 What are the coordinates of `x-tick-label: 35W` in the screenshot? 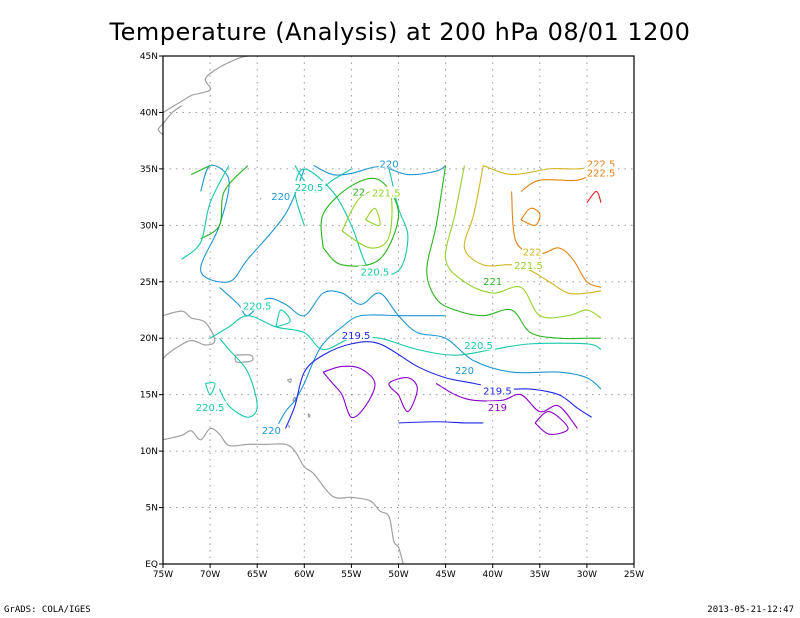 It's located at (540, 575).